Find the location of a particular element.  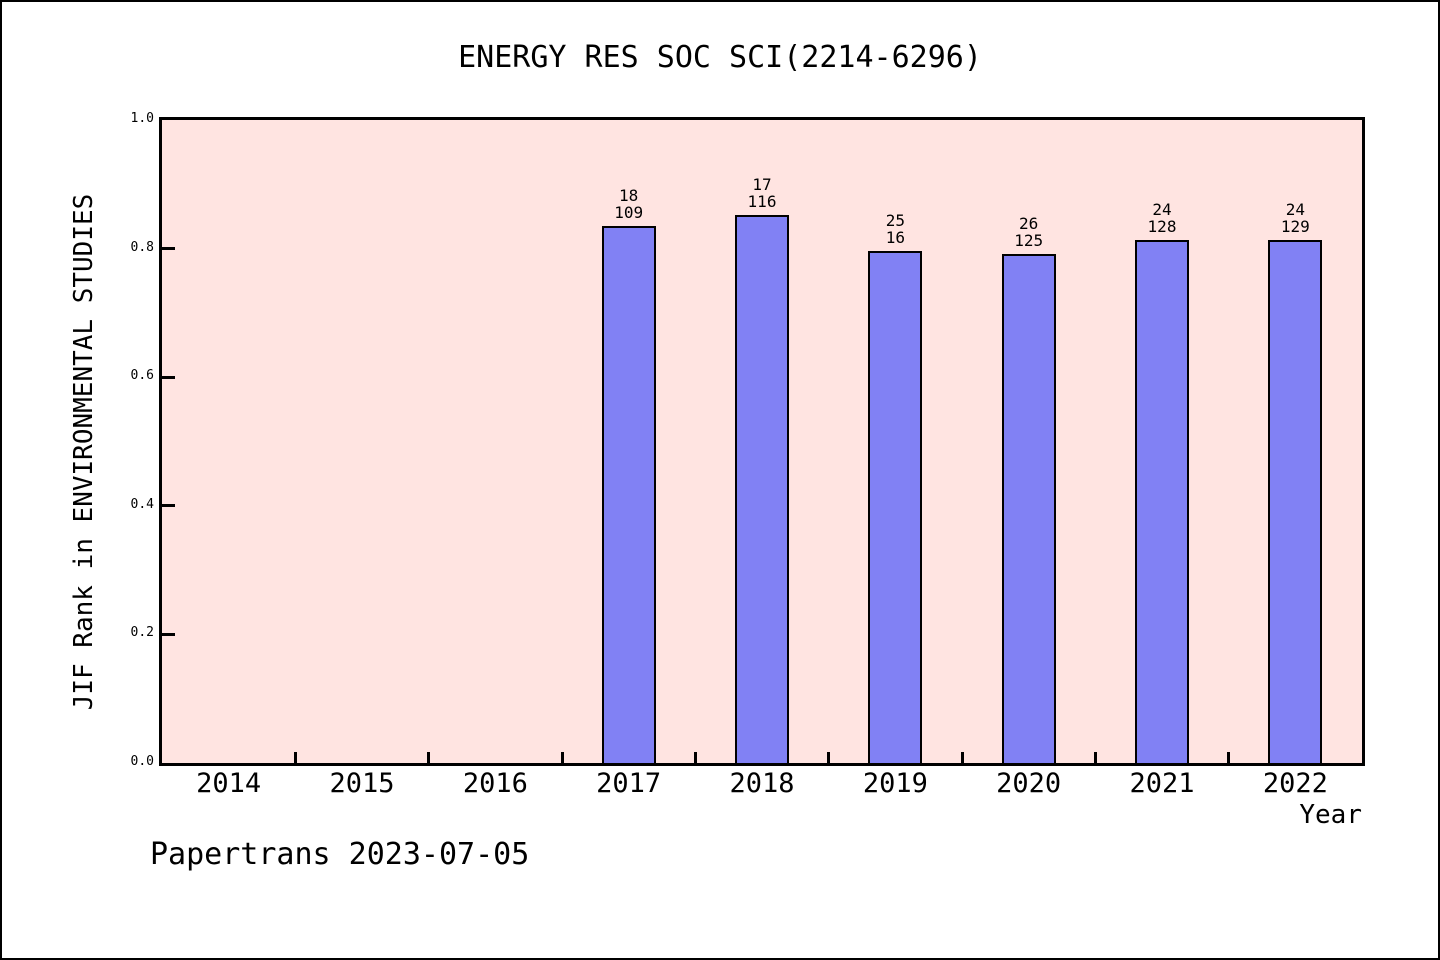

x-tick-label: 2022 is located at coordinates (1295, 783).